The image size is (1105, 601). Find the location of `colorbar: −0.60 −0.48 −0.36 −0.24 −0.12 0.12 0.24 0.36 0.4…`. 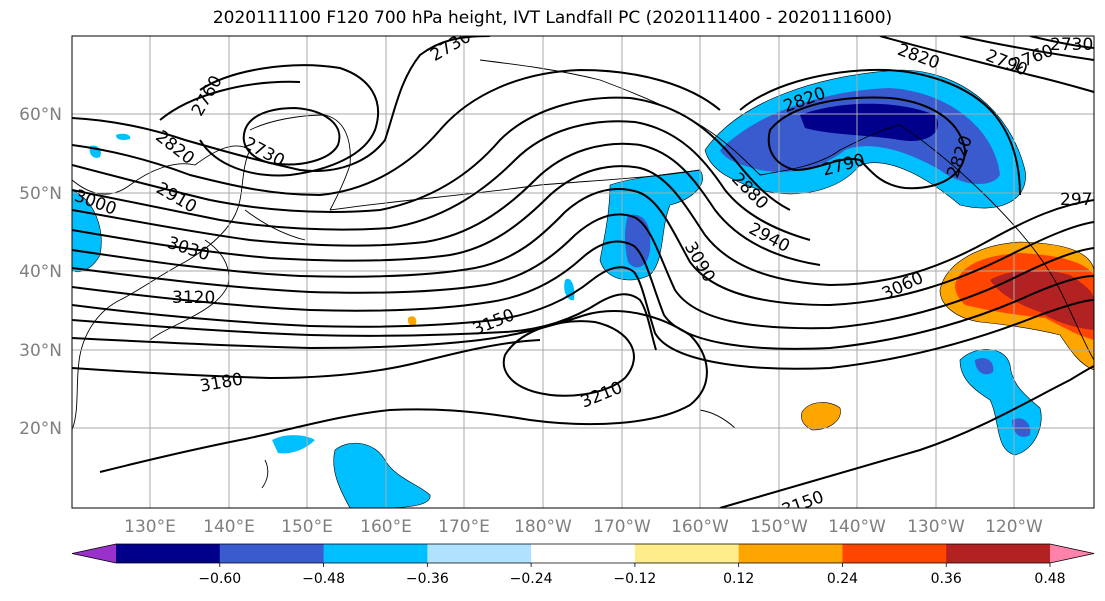

colorbar: −0.60 −0.48 −0.36 −0.24 −0.12 0.12 0.24 0.36 0.4… is located at coordinates (583, 565).